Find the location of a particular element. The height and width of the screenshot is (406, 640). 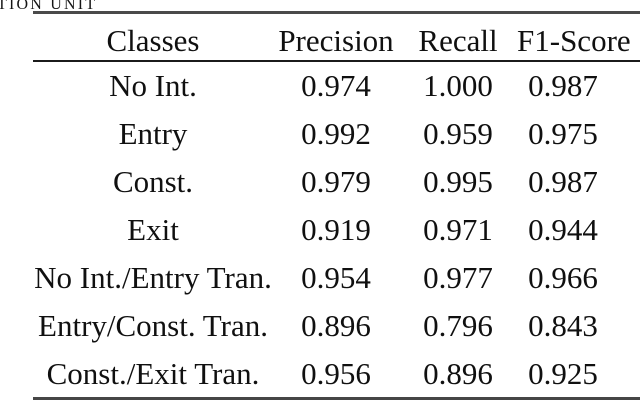

cell-recall: 0.796 is located at coordinates (458, 325).